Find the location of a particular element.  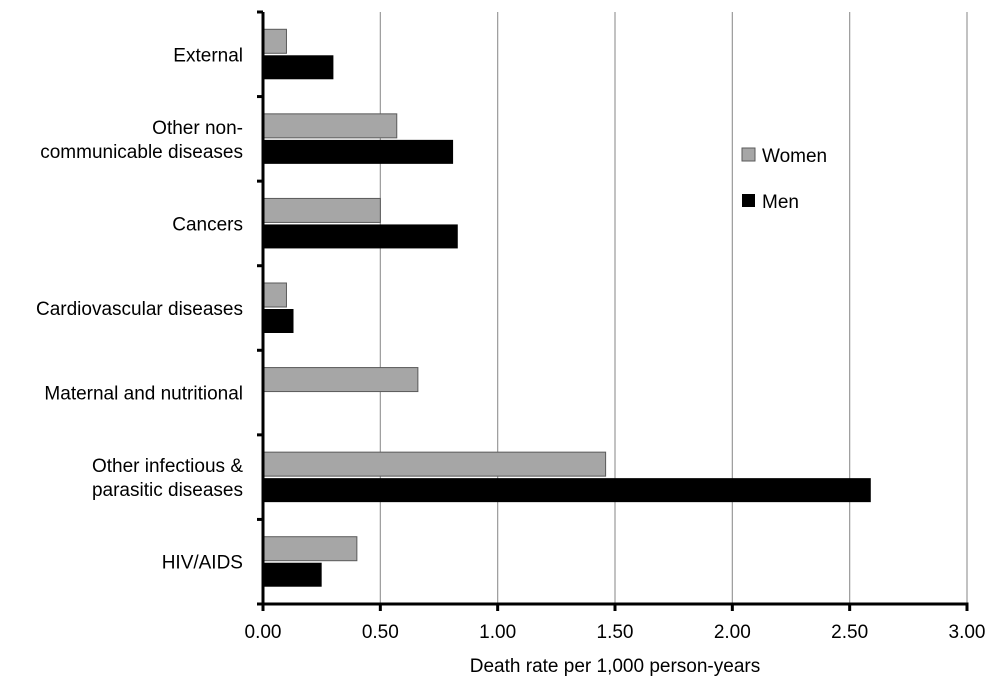

category-label: communicable diseases is located at coordinates (141, 152).